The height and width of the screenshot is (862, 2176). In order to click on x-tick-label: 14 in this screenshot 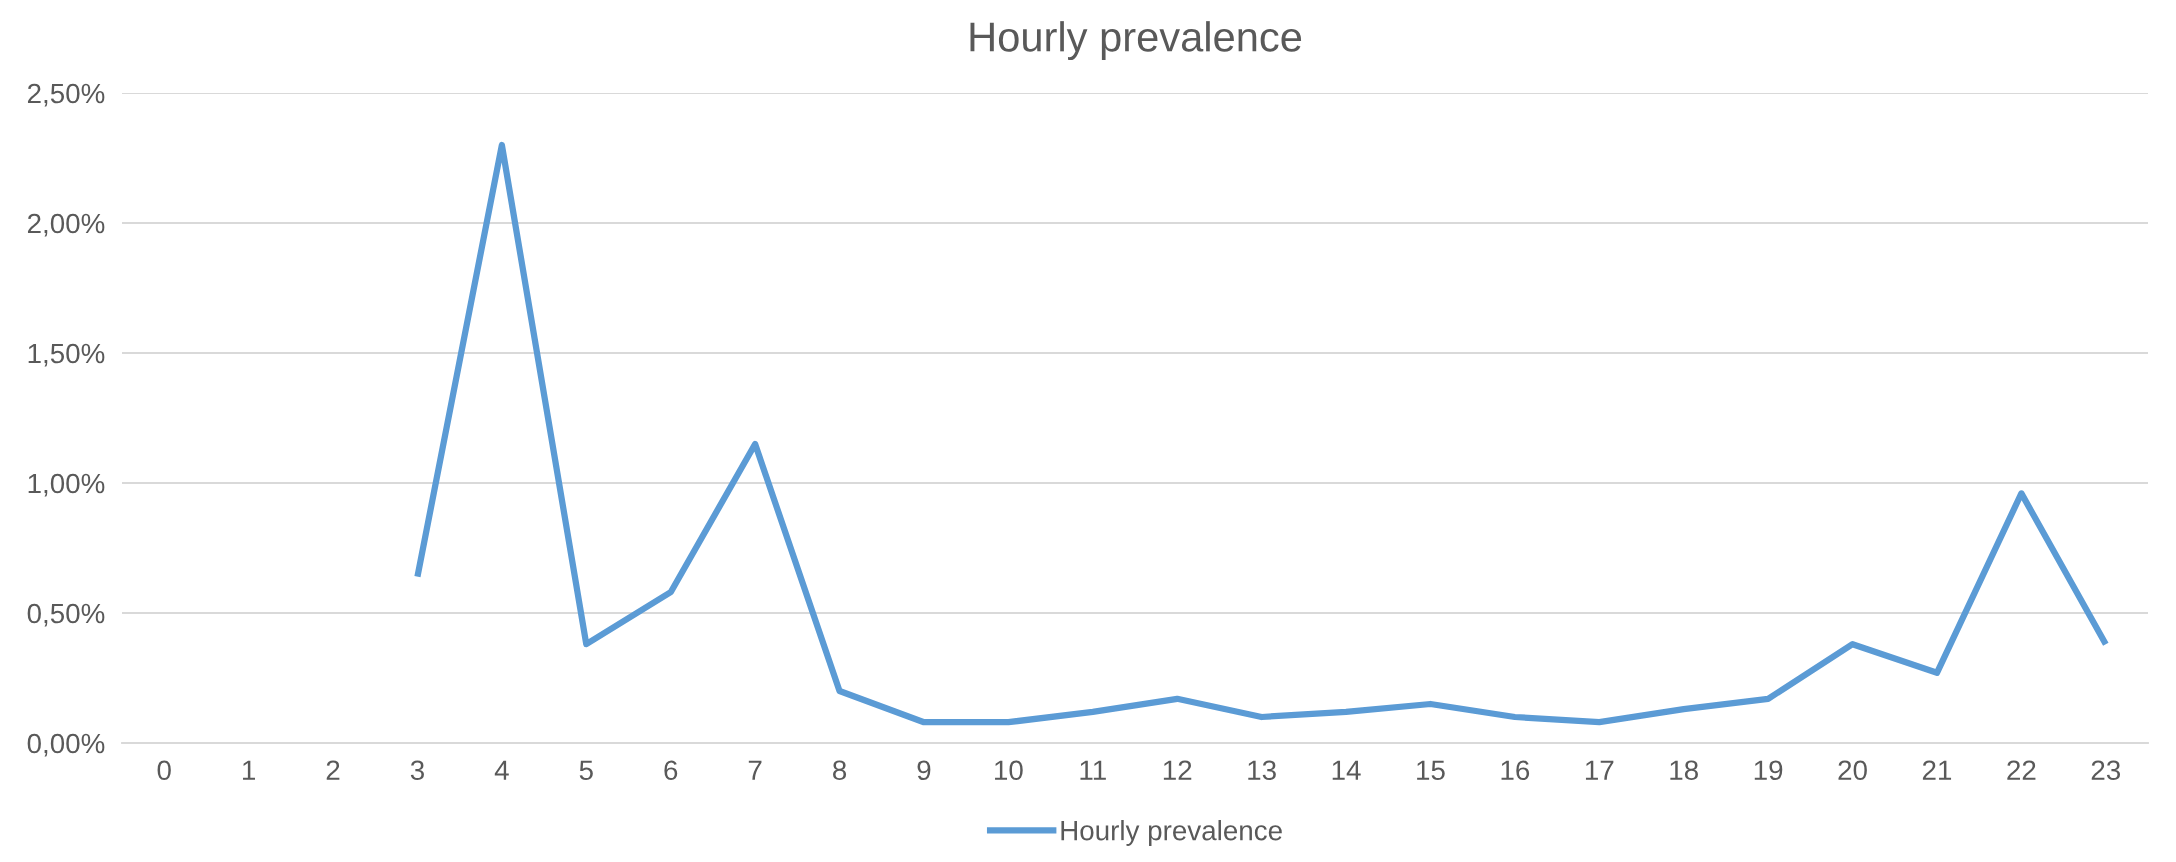, I will do `click(1346, 770)`.